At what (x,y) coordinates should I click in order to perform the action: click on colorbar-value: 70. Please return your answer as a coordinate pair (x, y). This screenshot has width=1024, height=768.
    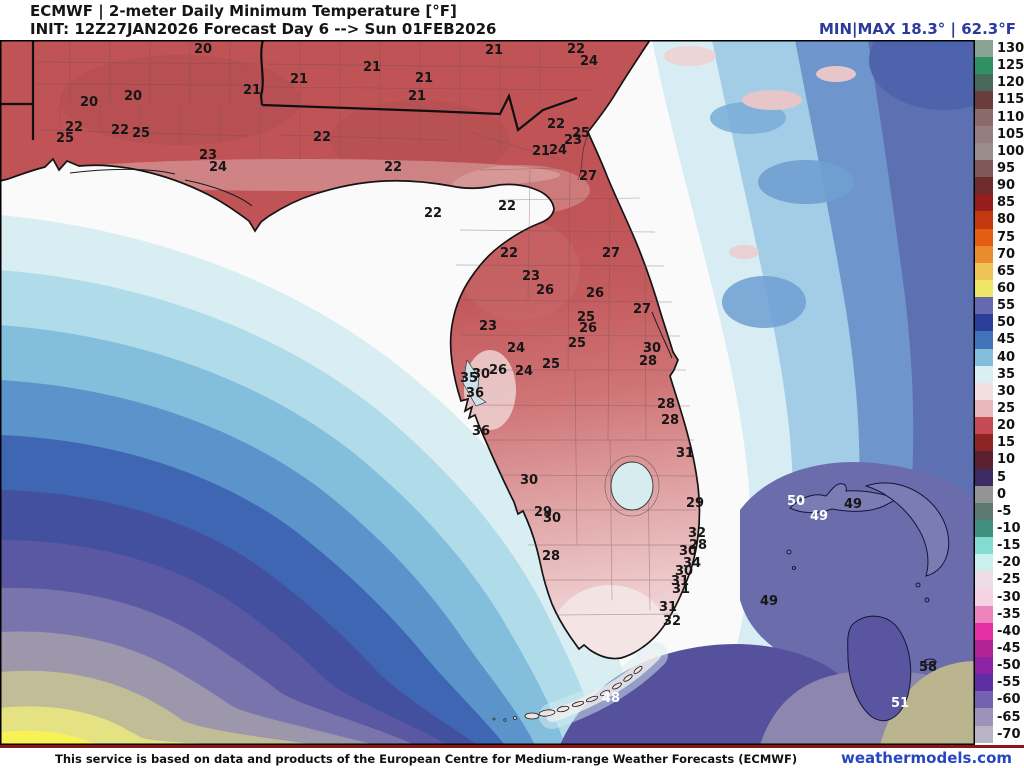
    Looking at the image, I should click on (1006, 254).